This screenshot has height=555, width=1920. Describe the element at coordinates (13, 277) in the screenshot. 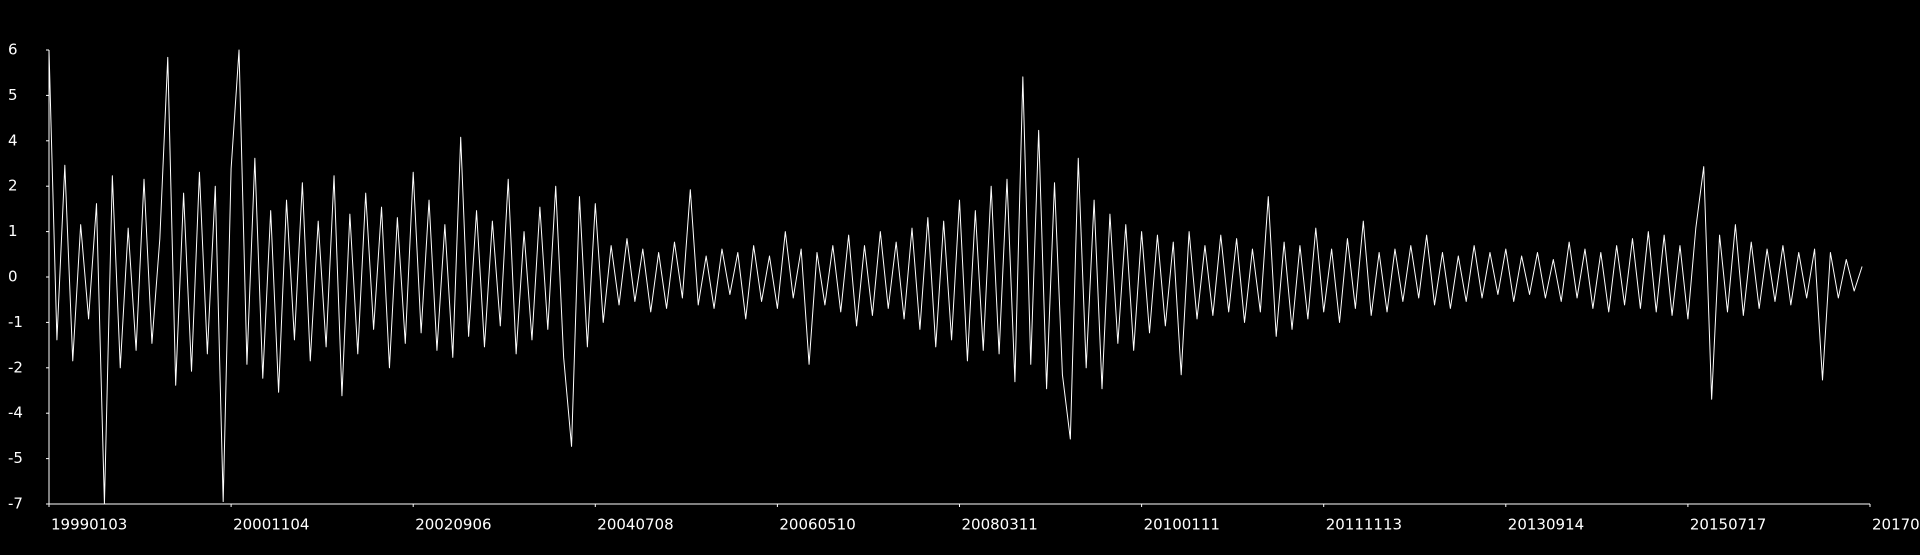

I see `y-tick-label: 0` at that location.